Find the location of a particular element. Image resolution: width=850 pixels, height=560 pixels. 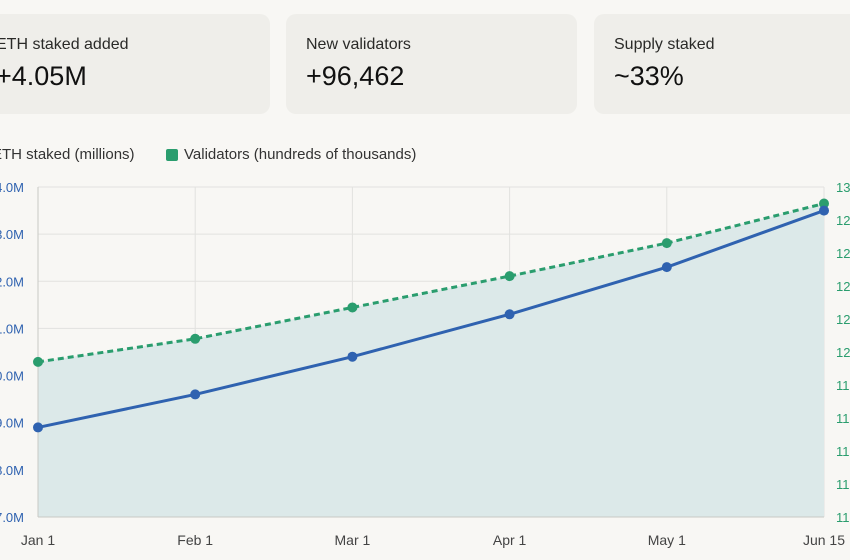

legend-label: ETH staked (millions) is located at coordinates (67, 154).